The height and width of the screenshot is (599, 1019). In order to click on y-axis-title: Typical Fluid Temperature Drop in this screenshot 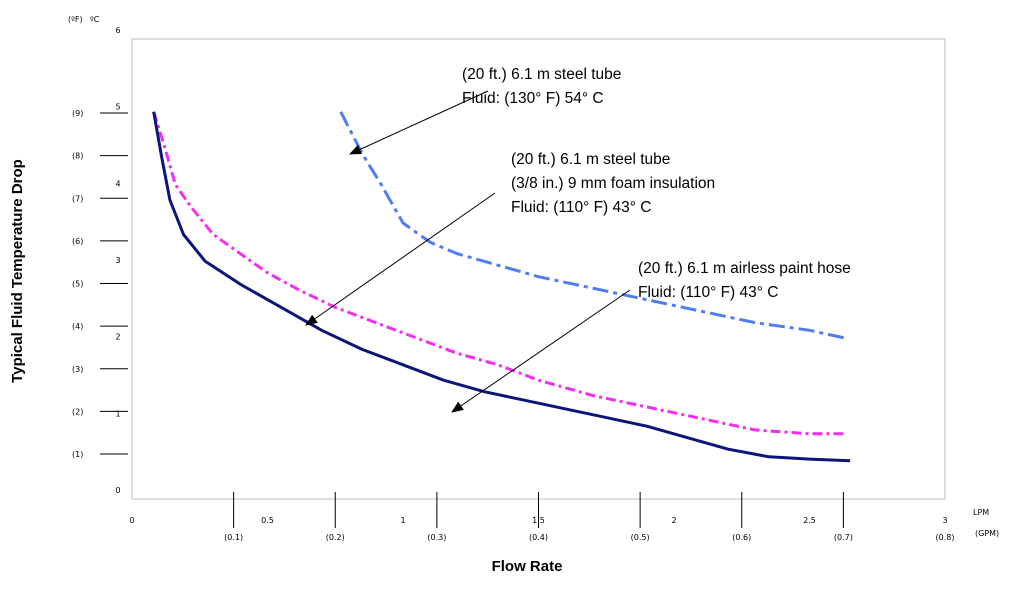, I will do `click(17, 271)`.